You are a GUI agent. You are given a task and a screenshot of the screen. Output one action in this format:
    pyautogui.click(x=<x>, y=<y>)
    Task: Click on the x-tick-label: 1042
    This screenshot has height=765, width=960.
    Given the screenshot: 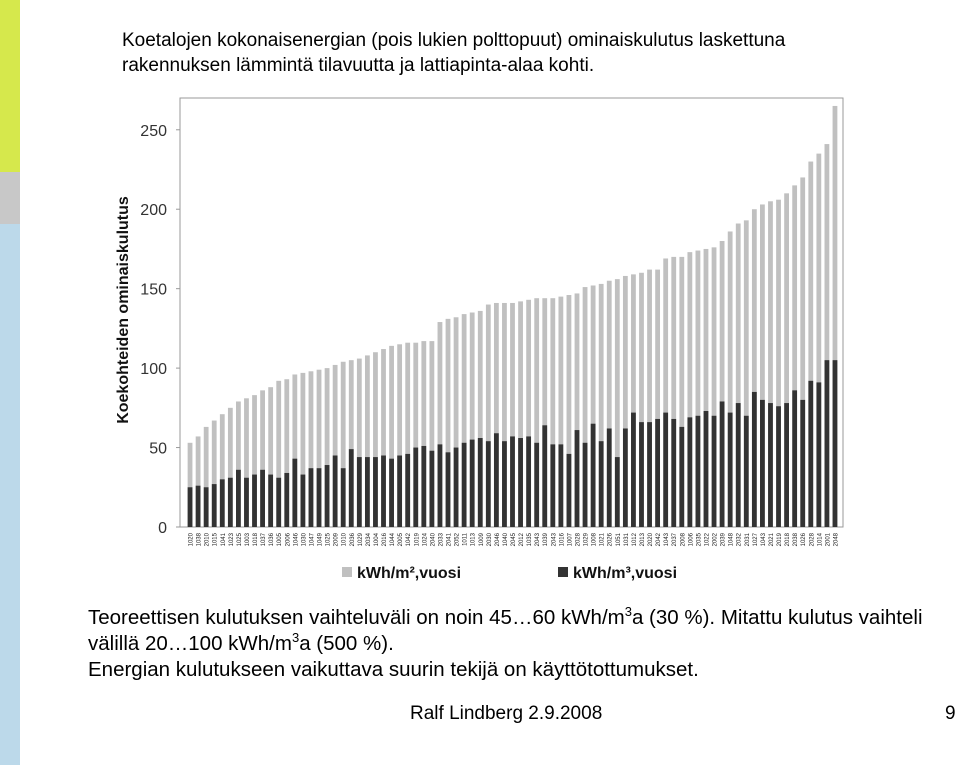 What is the action you would take?
    pyautogui.click(x=409, y=539)
    